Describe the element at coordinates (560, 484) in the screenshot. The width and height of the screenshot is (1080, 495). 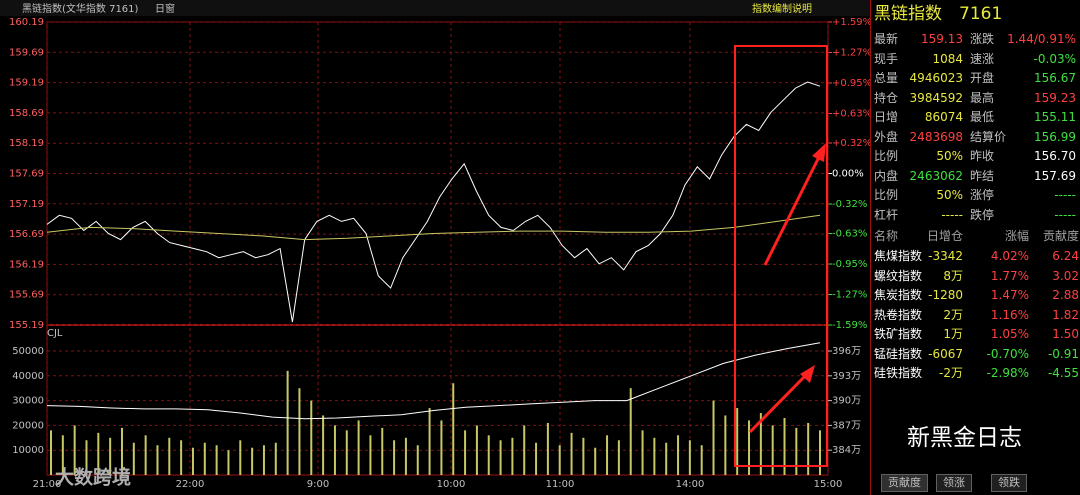
I see `x-tick-label: 11:00` at that location.